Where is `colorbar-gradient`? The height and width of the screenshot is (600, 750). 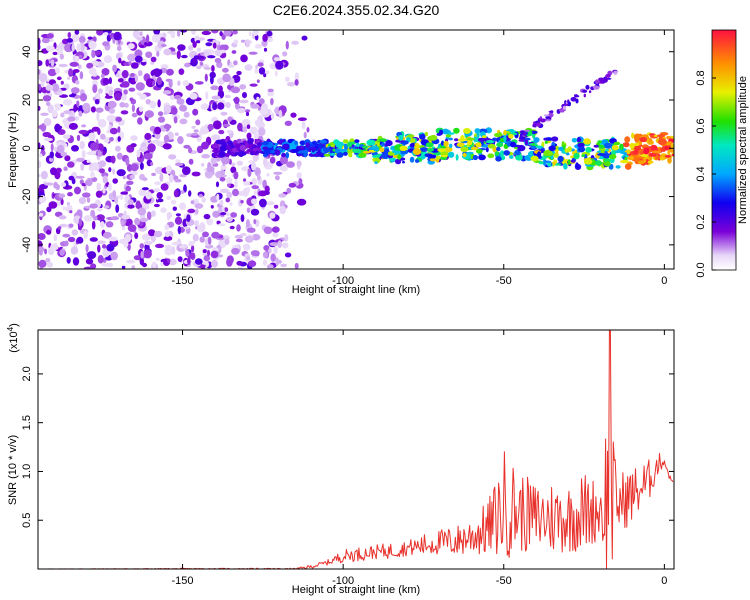 colorbar-gradient is located at coordinates (724, 150).